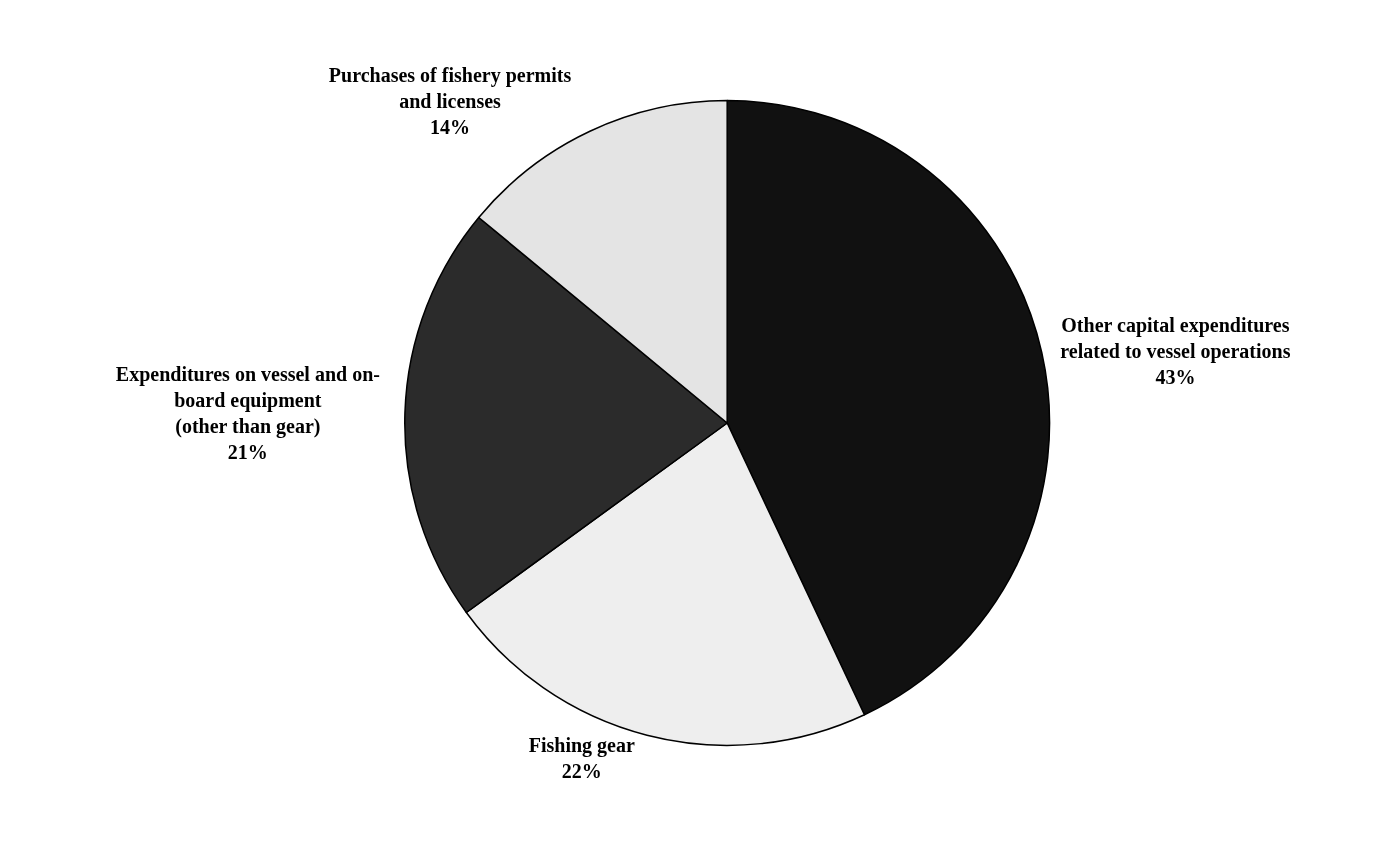 This screenshot has width=1391, height=846. Describe the element at coordinates (450, 126) in the screenshot. I see `data-label: 14%` at that location.